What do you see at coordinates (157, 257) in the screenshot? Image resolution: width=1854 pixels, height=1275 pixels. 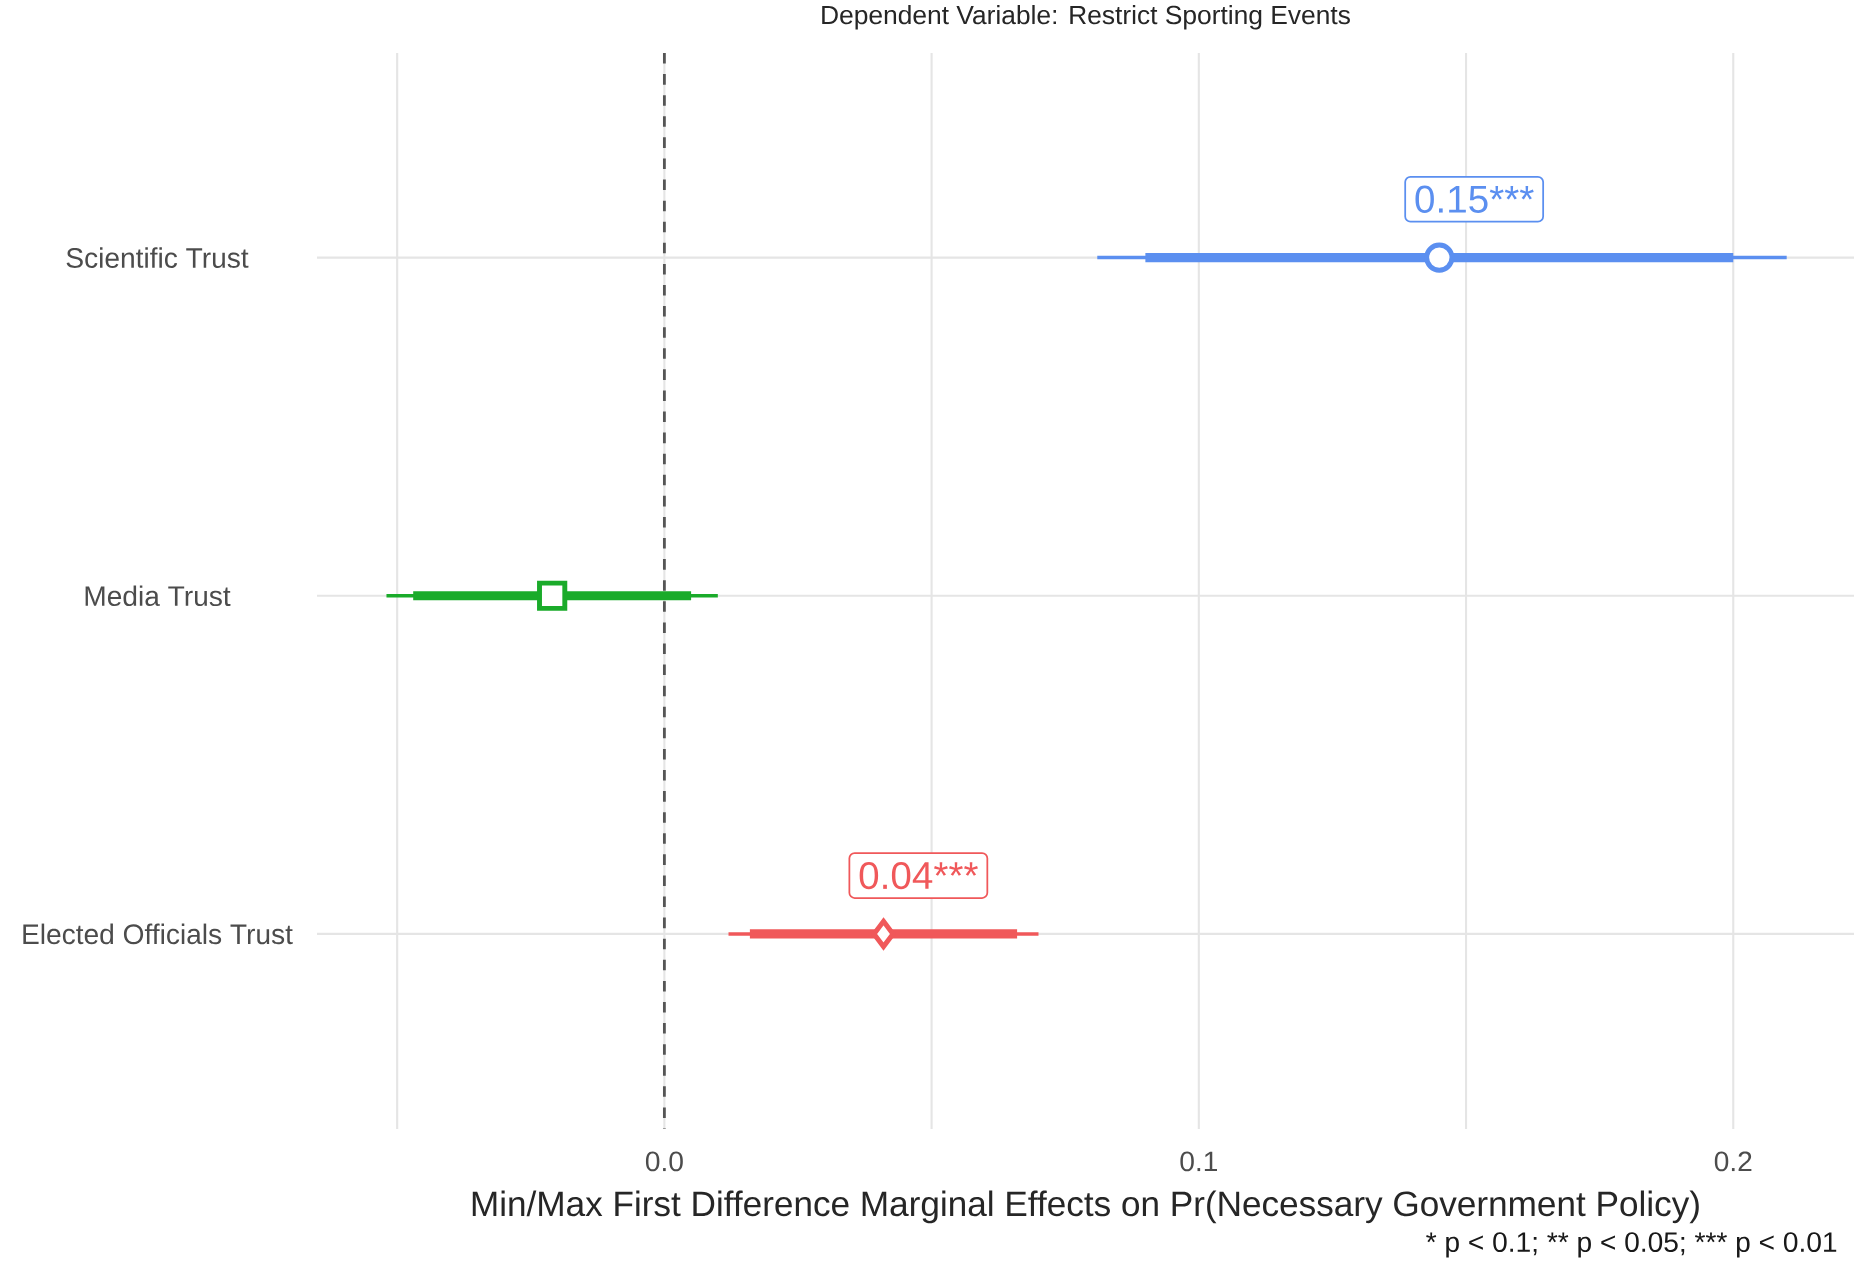 I see `y-tick-label: Scientific Trust` at bounding box center [157, 257].